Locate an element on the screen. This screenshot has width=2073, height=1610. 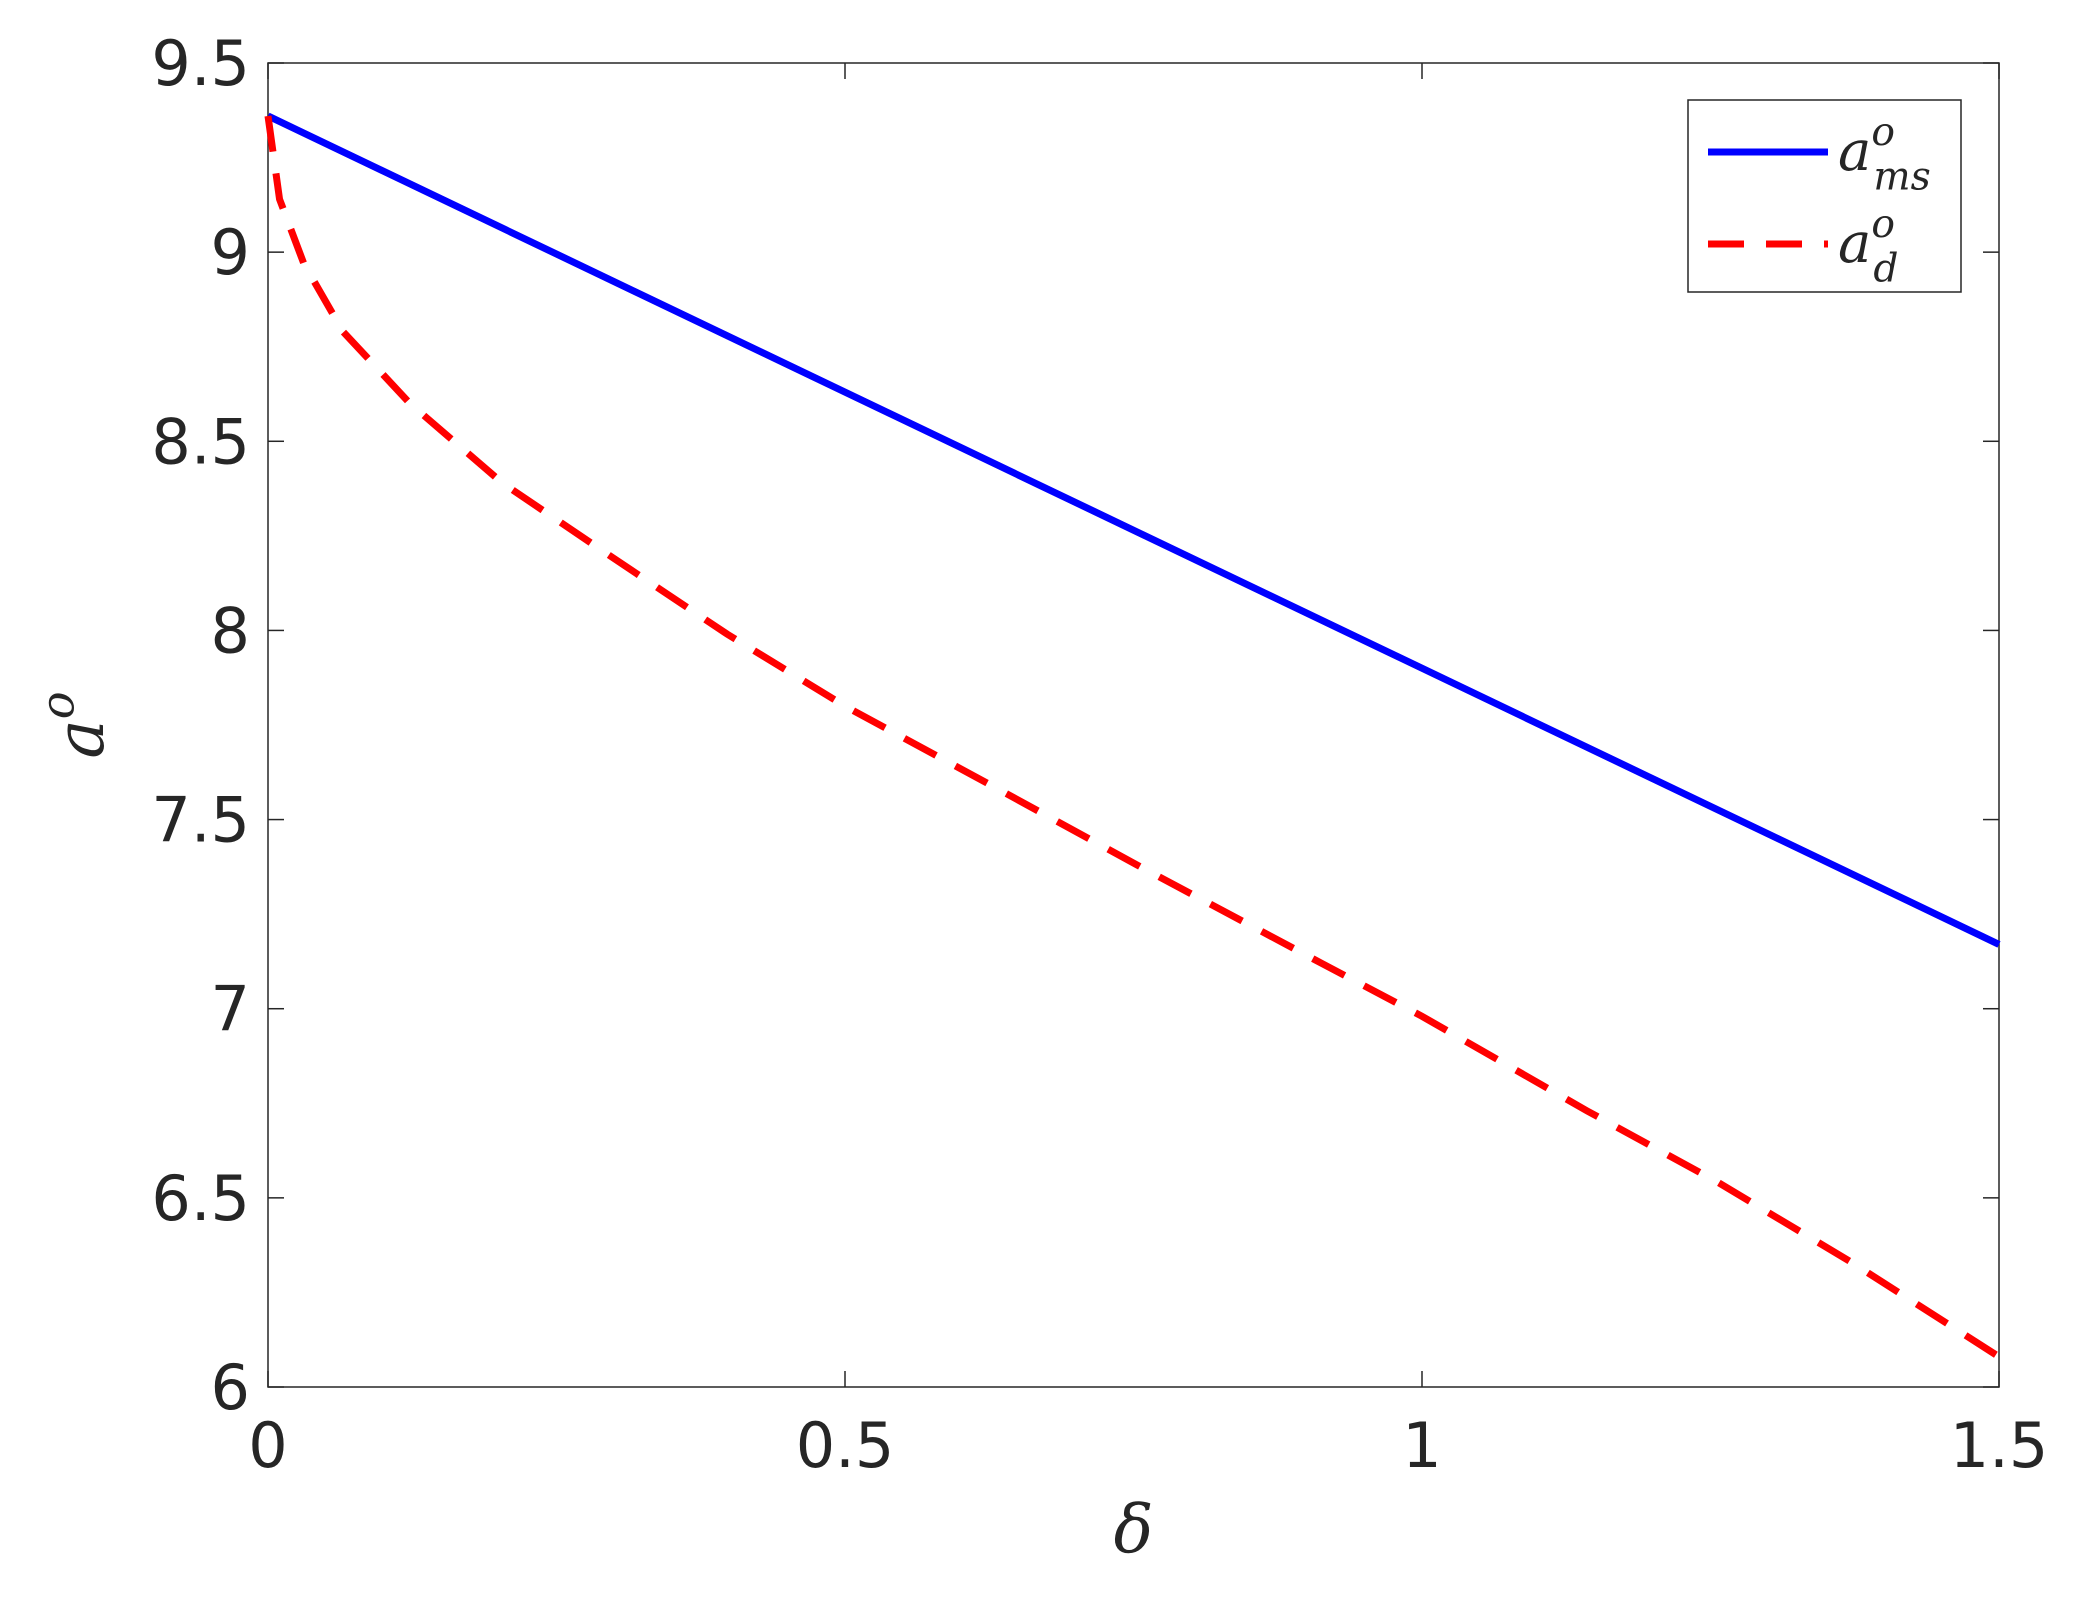
y-tick-label: 8.5 is located at coordinates (200, 441).